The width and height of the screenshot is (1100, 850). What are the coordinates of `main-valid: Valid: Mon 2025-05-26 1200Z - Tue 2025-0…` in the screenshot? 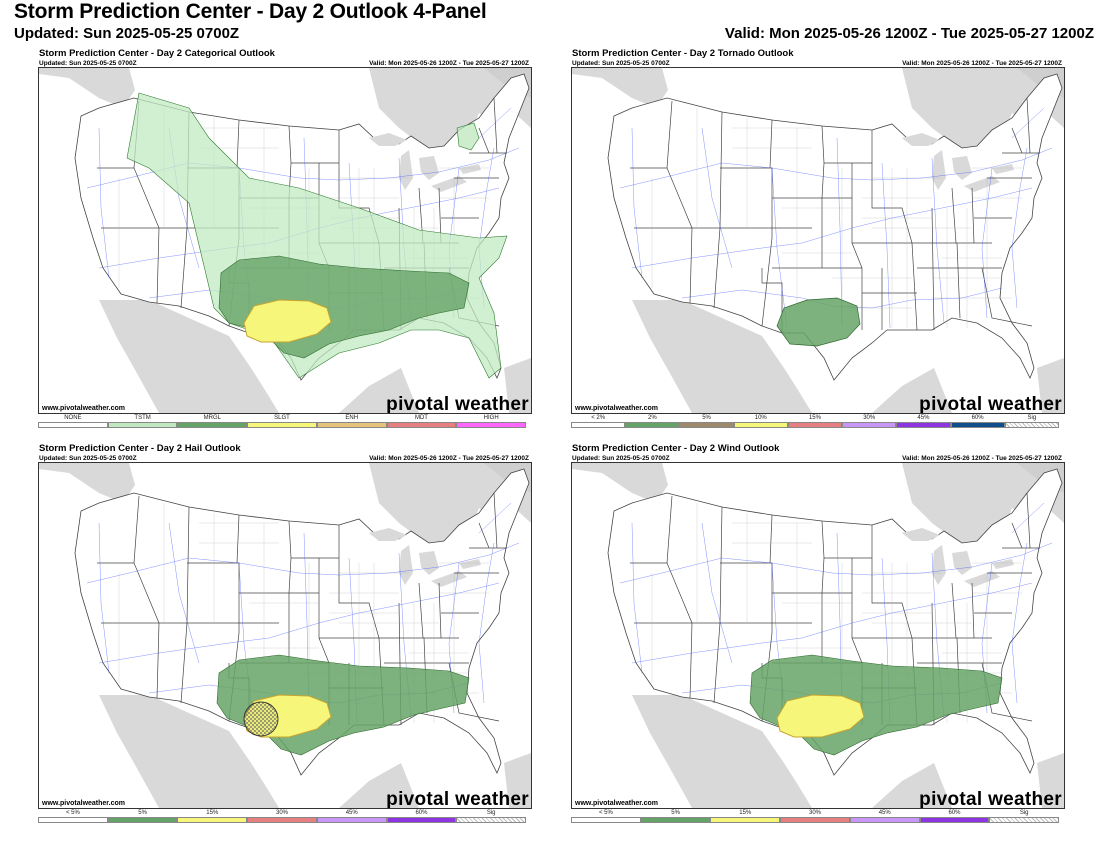 It's located at (909, 33).